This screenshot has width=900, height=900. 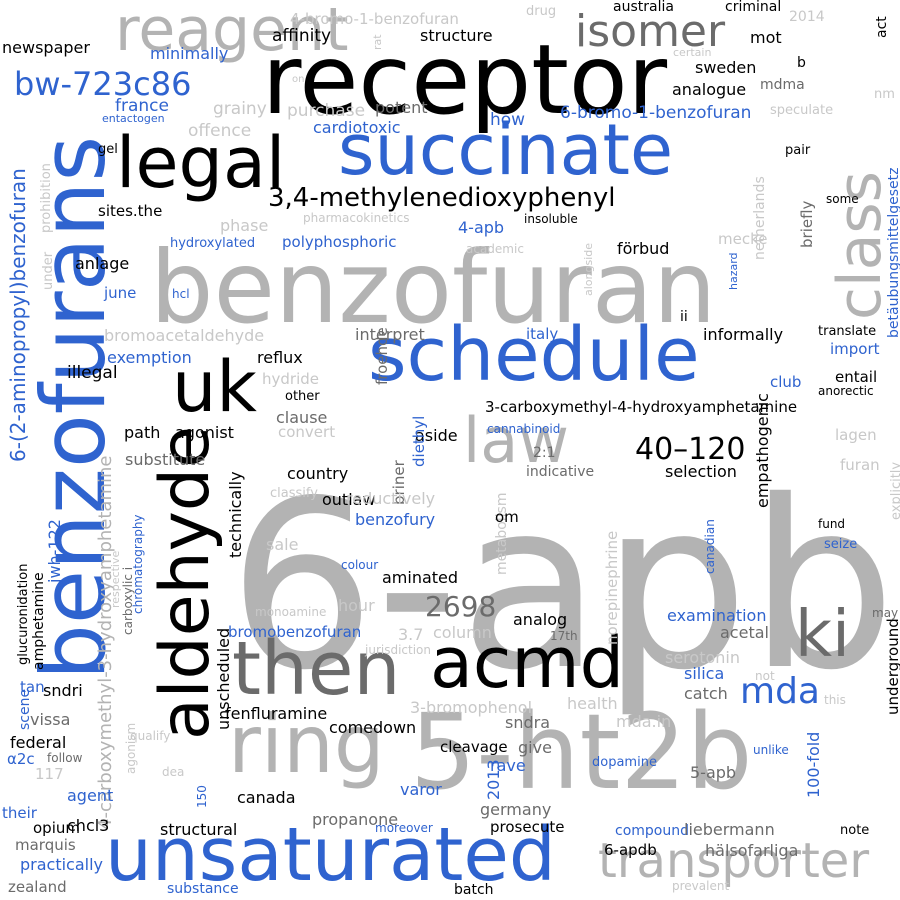 What do you see at coordinates (38, 742) in the screenshot?
I see `cloud-word: federal` at bounding box center [38, 742].